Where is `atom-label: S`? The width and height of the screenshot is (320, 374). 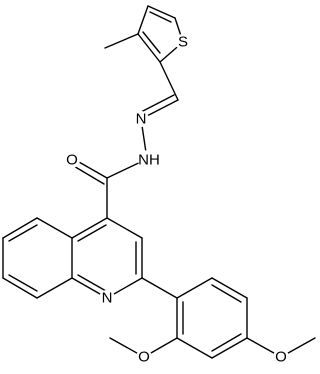 atom-label: S is located at coordinates (183, 42).